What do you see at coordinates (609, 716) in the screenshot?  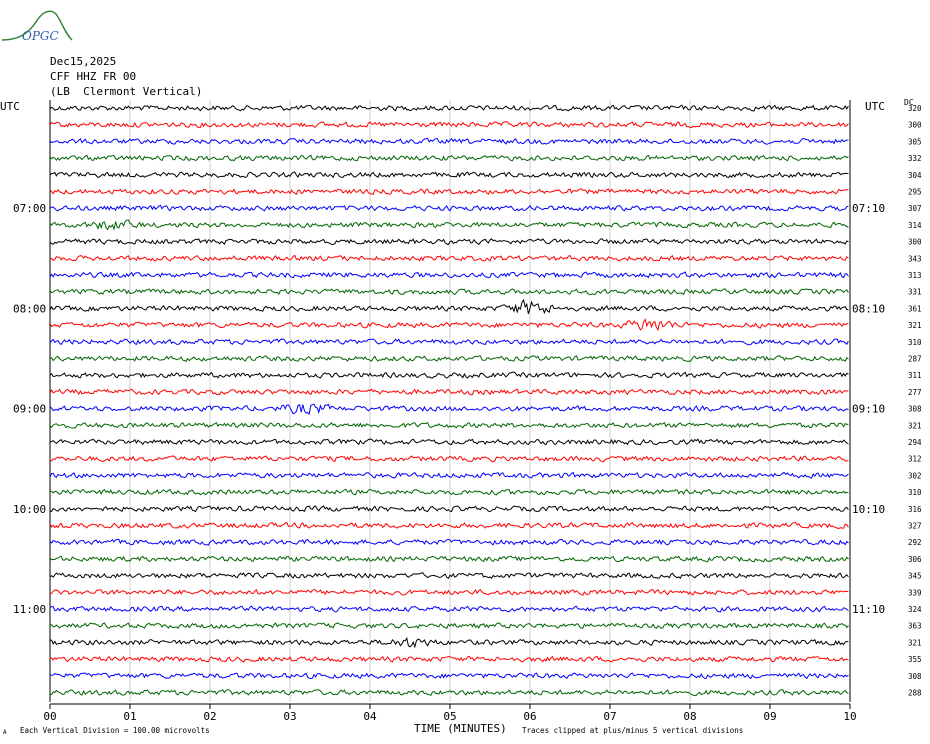 I see `x-tick-label: 07` at bounding box center [609, 716].